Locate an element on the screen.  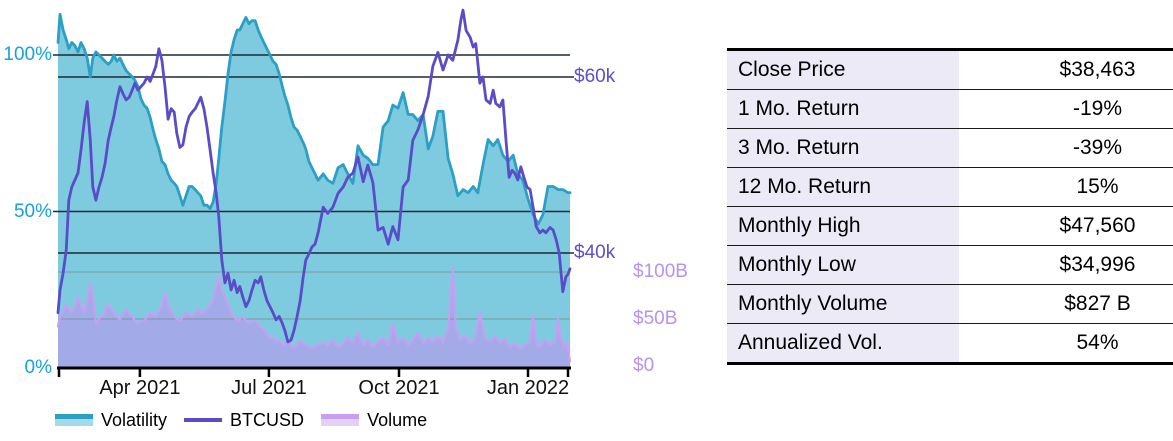
legend-label-volume: Volume is located at coordinates (397, 419).